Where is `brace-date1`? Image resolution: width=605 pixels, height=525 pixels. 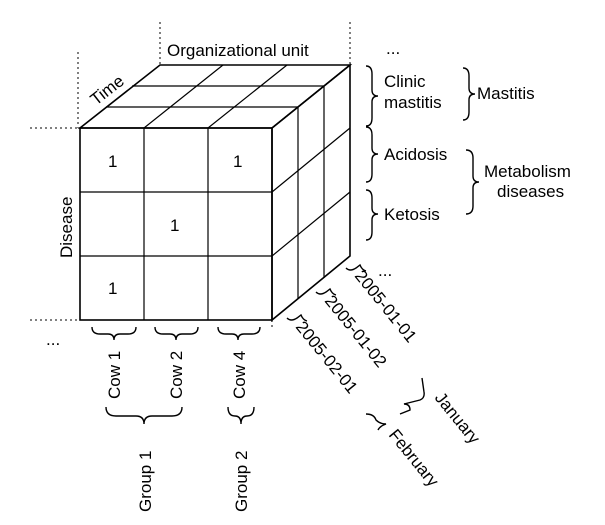
brace-date1 is located at coordinates (356, 267).